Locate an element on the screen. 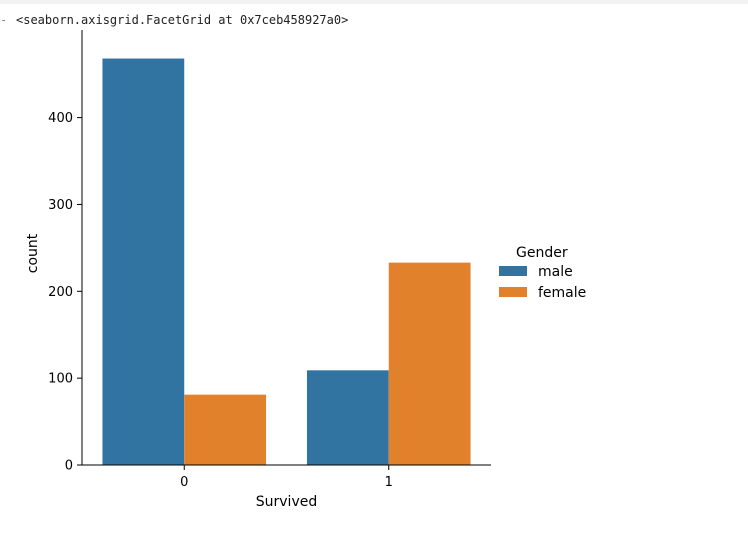 The width and height of the screenshot is (748, 537). y-ticks-group: 0 100 200 300 400 is located at coordinates (65, 292).